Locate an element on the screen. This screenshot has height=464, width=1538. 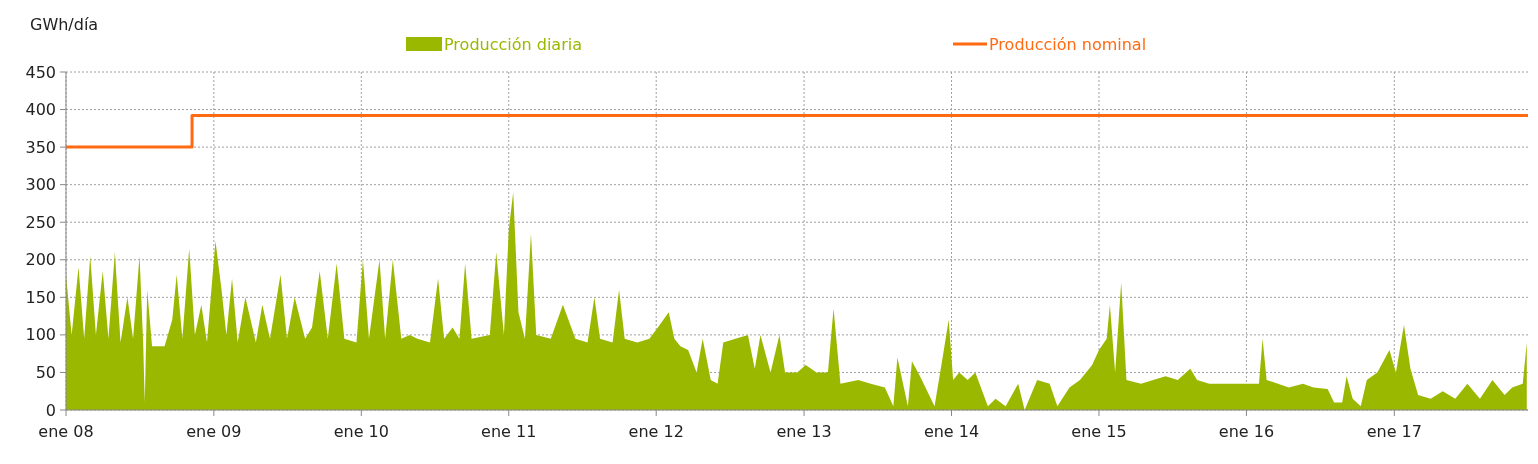
y-tick-label: 100 is located at coordinates (40, 335).